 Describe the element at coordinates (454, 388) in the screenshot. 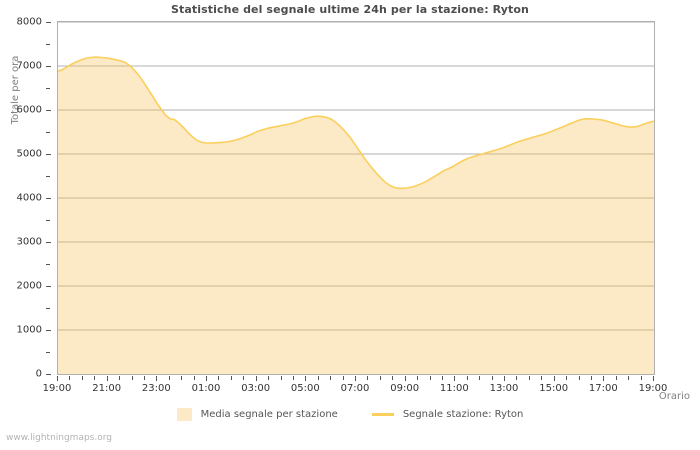

I see `x-tick-label: 11:00` at that location.